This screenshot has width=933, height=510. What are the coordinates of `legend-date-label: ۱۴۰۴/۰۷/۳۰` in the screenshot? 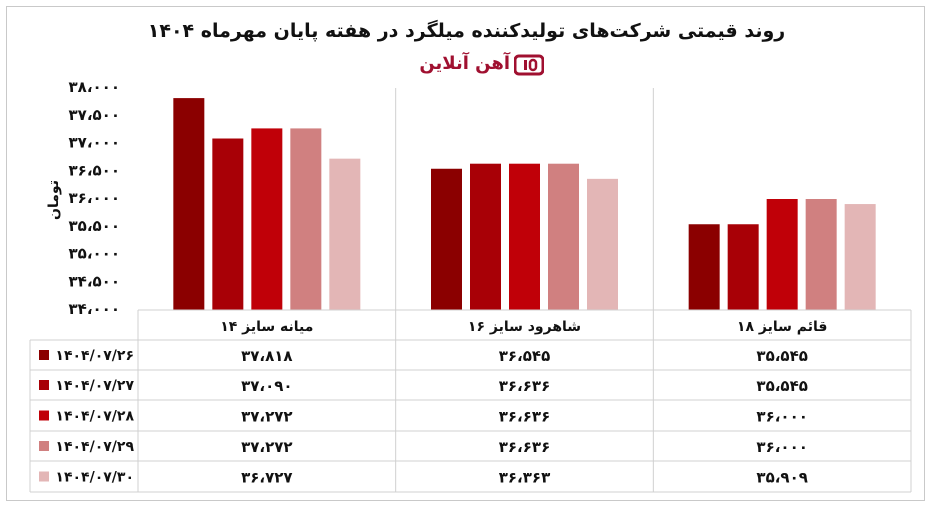 It's located at (94, 478).